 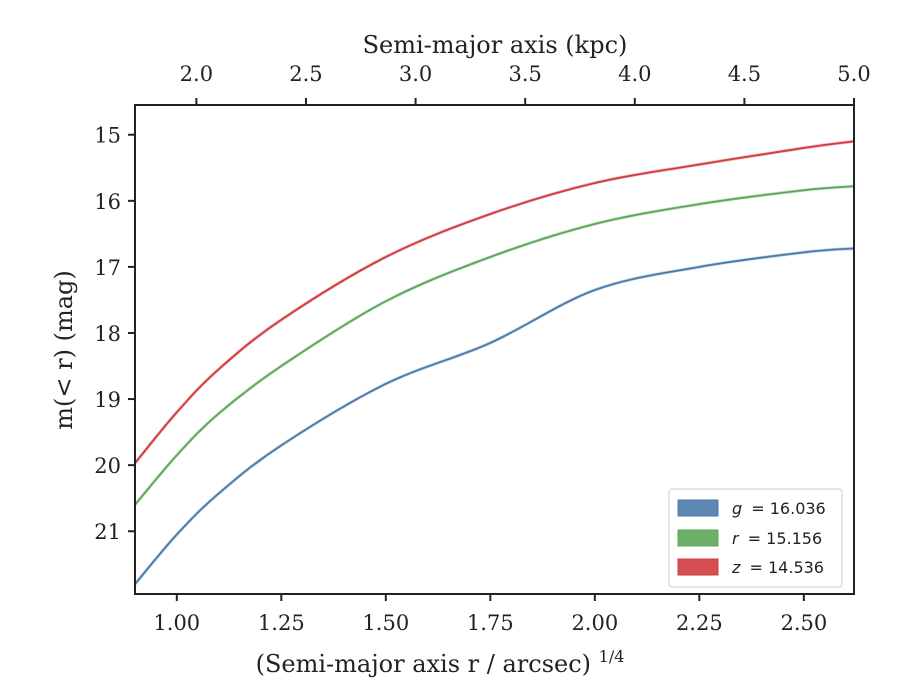 What do you see at coordinates (853, 74) in the screenshot?
I see `top-x-tick-label: 5.0` at bounding box center [853, 74].